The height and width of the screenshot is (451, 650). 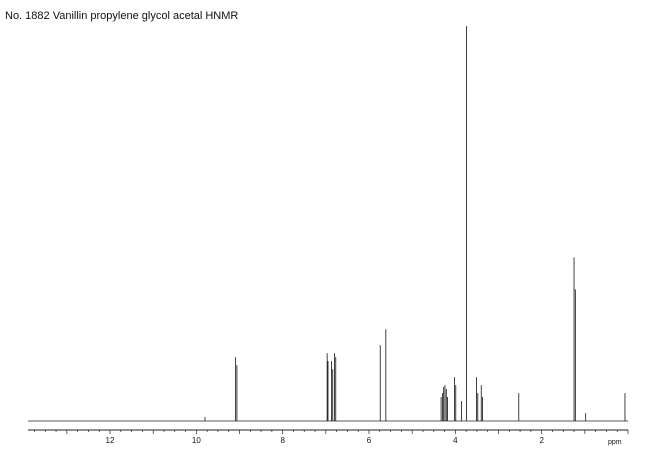 What do you see at coordinates (369, 440) in the screenshot?
I see `x-tick-label: 6` at bounding box center [369, 440].